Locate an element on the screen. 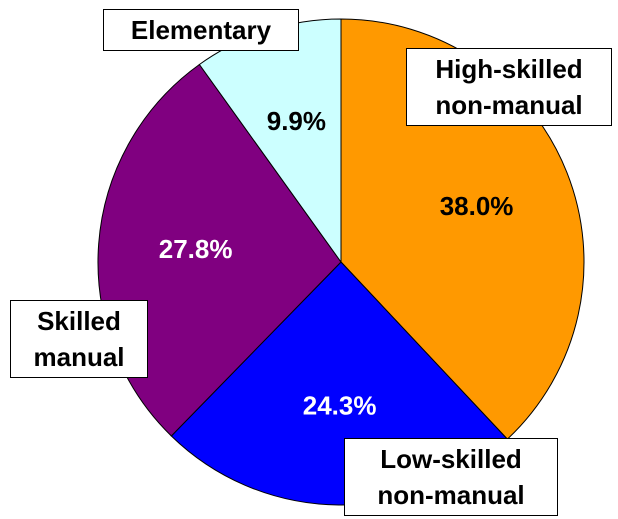 The height and width of the screenshot is (519, 618). category-label: Elementary is located at coordinates (201, 30).